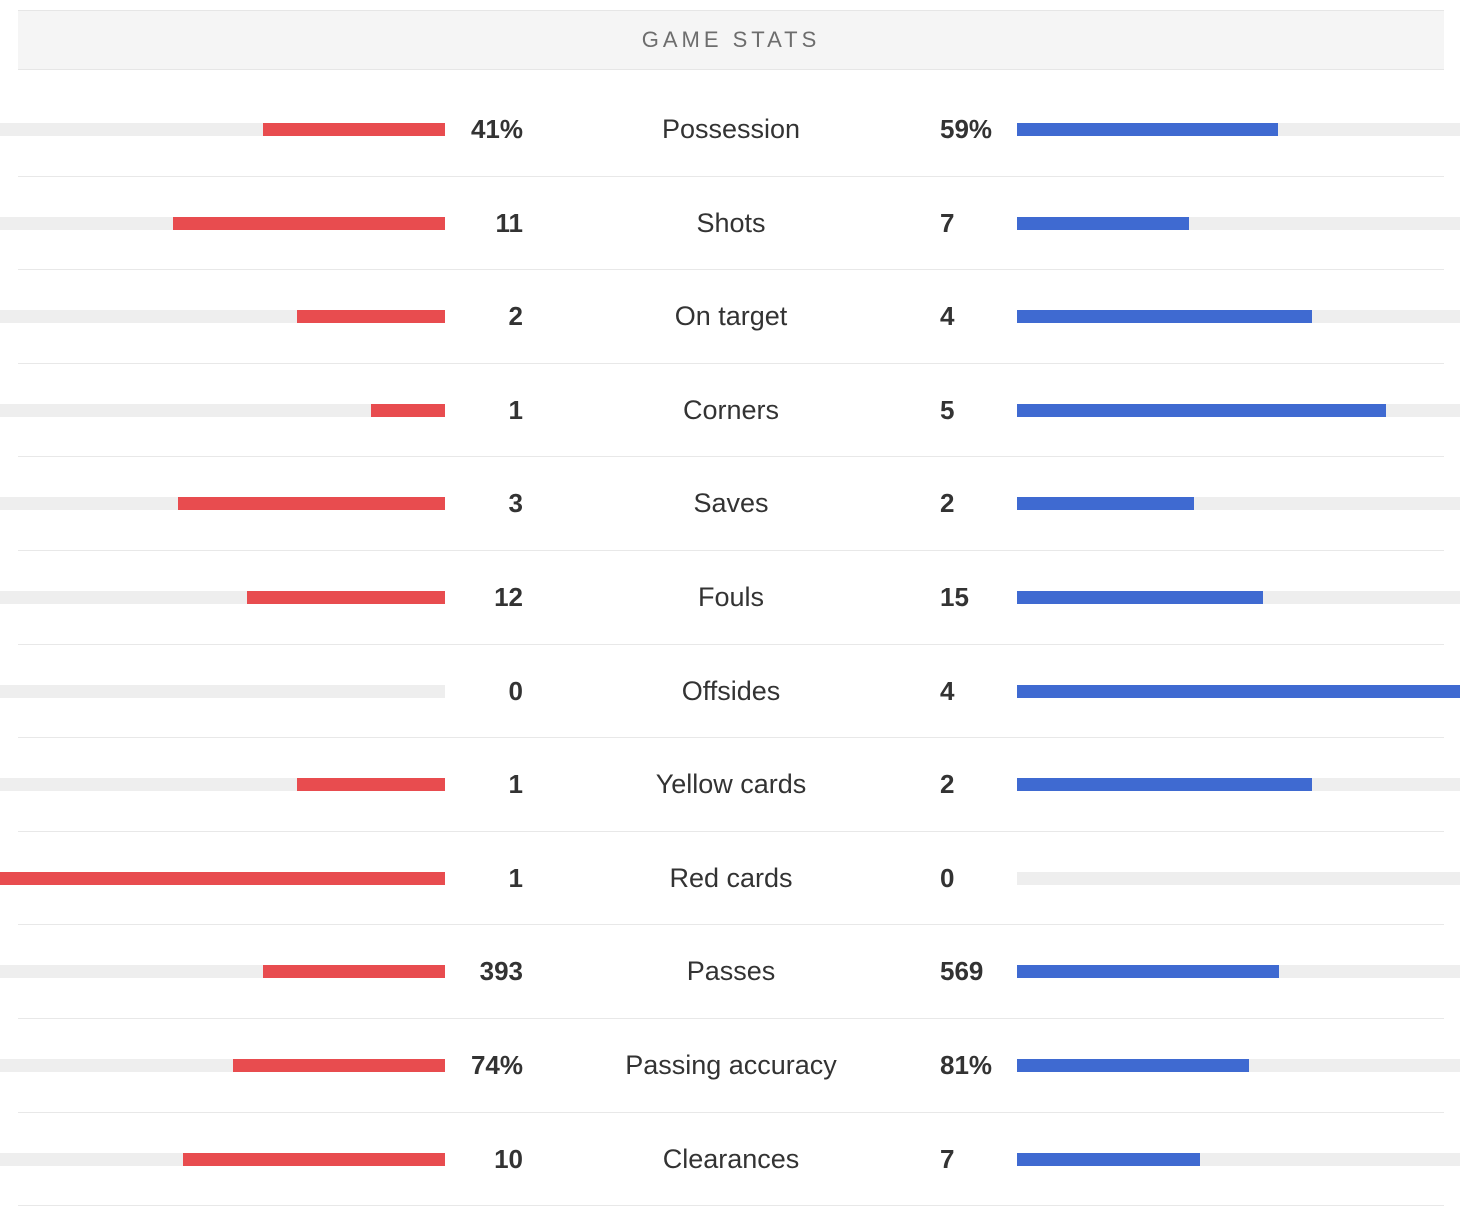 The width and height of the screenshot is (1460, 1219). I want to click on stat-row: 12 Fouls 15, so click(730, 598).